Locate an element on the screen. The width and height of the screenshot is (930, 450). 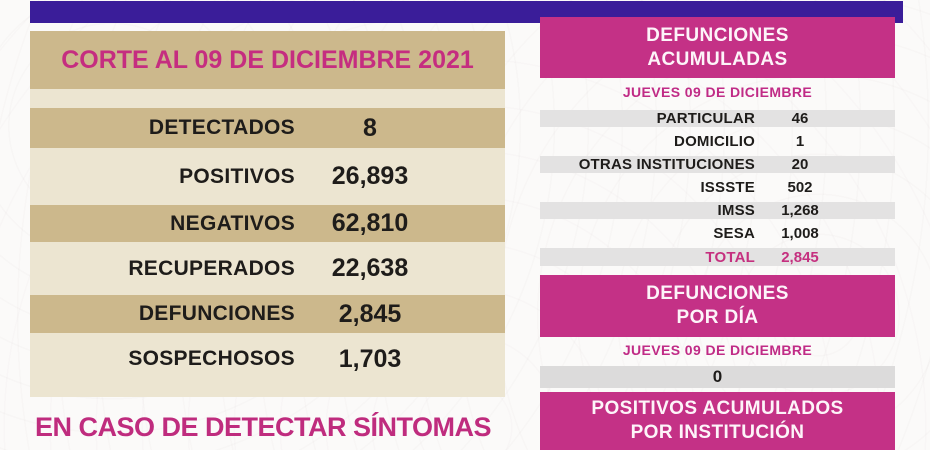
institution-value: 1,008 is located at coordinates (800, 233).